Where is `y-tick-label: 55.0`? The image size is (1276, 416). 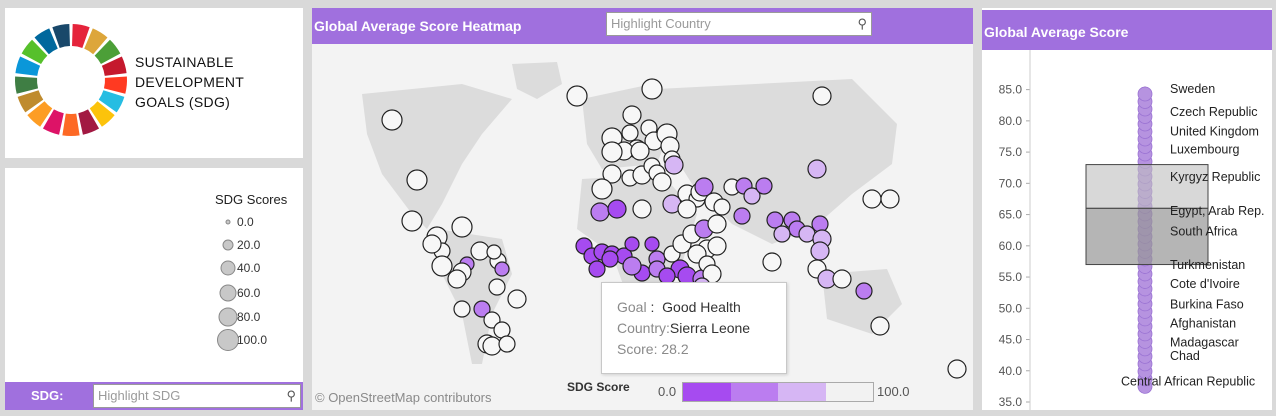
y-tick-label: 55.0 is located at coordinates (1011, 277).